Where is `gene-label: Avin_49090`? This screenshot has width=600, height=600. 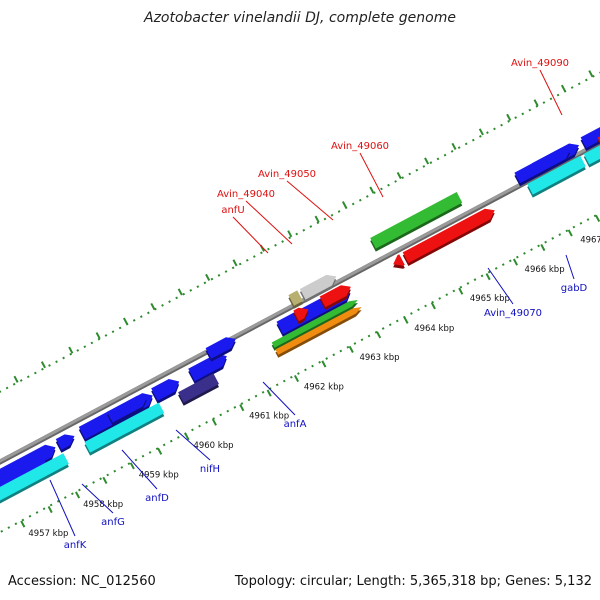 gene-label: Avin_49090 is located at coordinates (540, 63).